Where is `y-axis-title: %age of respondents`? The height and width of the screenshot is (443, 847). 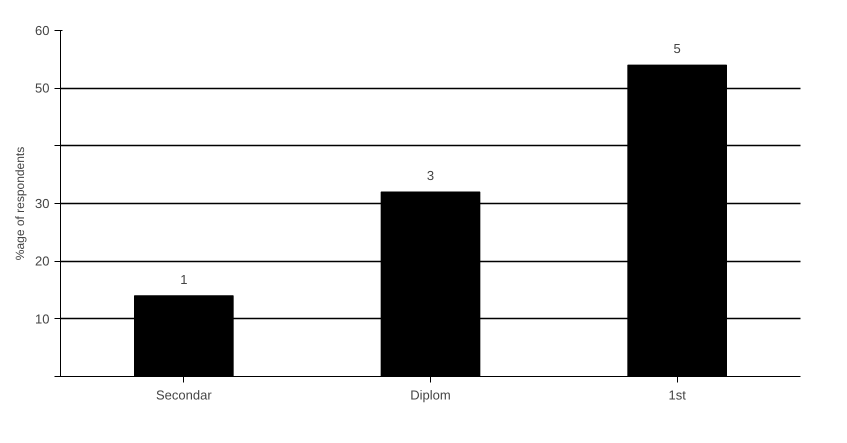 y-axis-title: %age of respondents is located at coordinates (20, 203).